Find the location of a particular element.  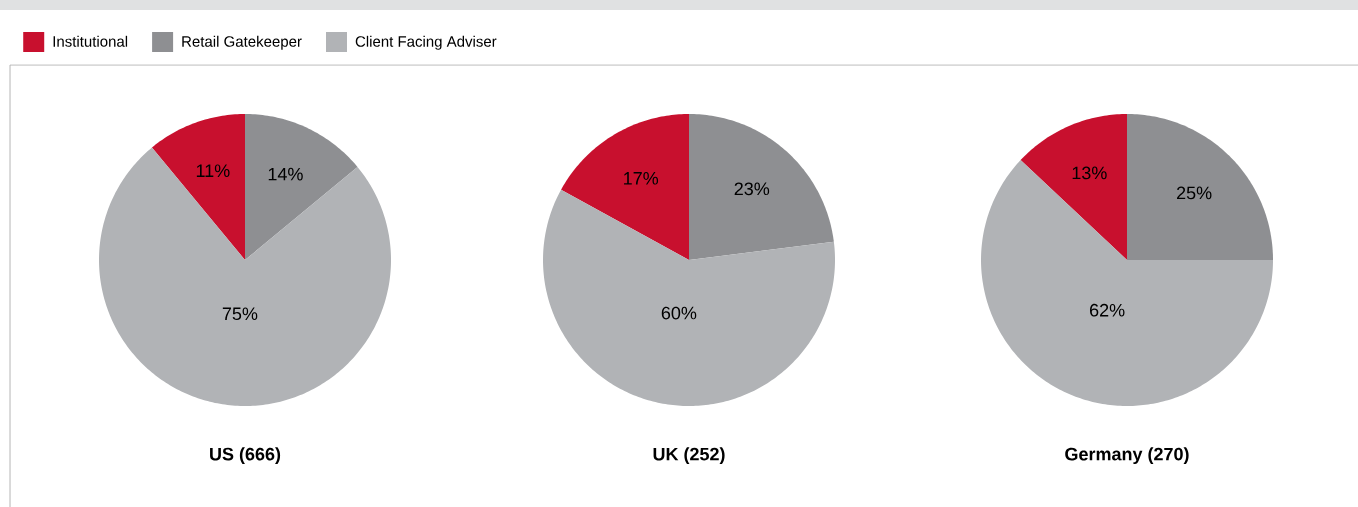

data-label: 14% is located at coordinates (285, 174).